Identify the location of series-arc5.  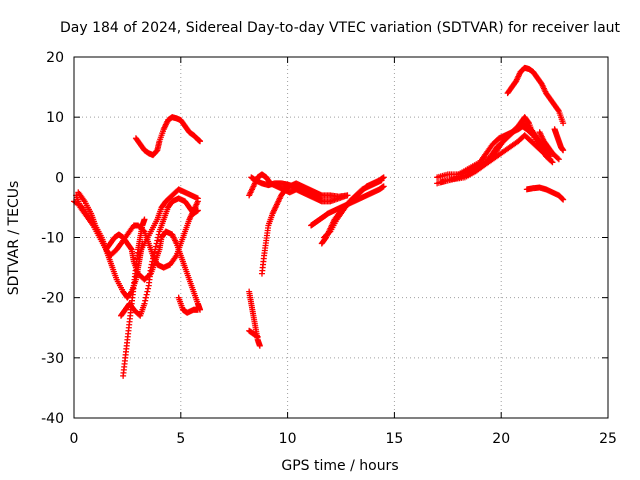
(159, 257).